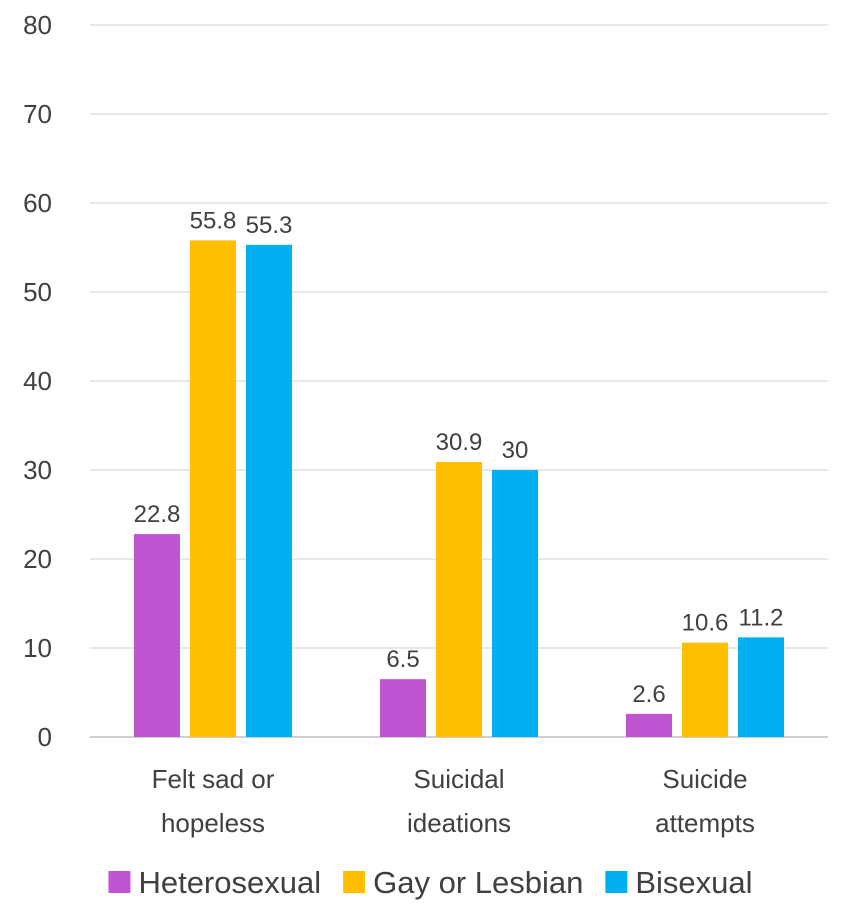 This screenshot has width=861, height=921. What do you see at coordinates (705, 623) in the screenshot?
I see `data-label: 10.6` at bounding box center [705, 623].